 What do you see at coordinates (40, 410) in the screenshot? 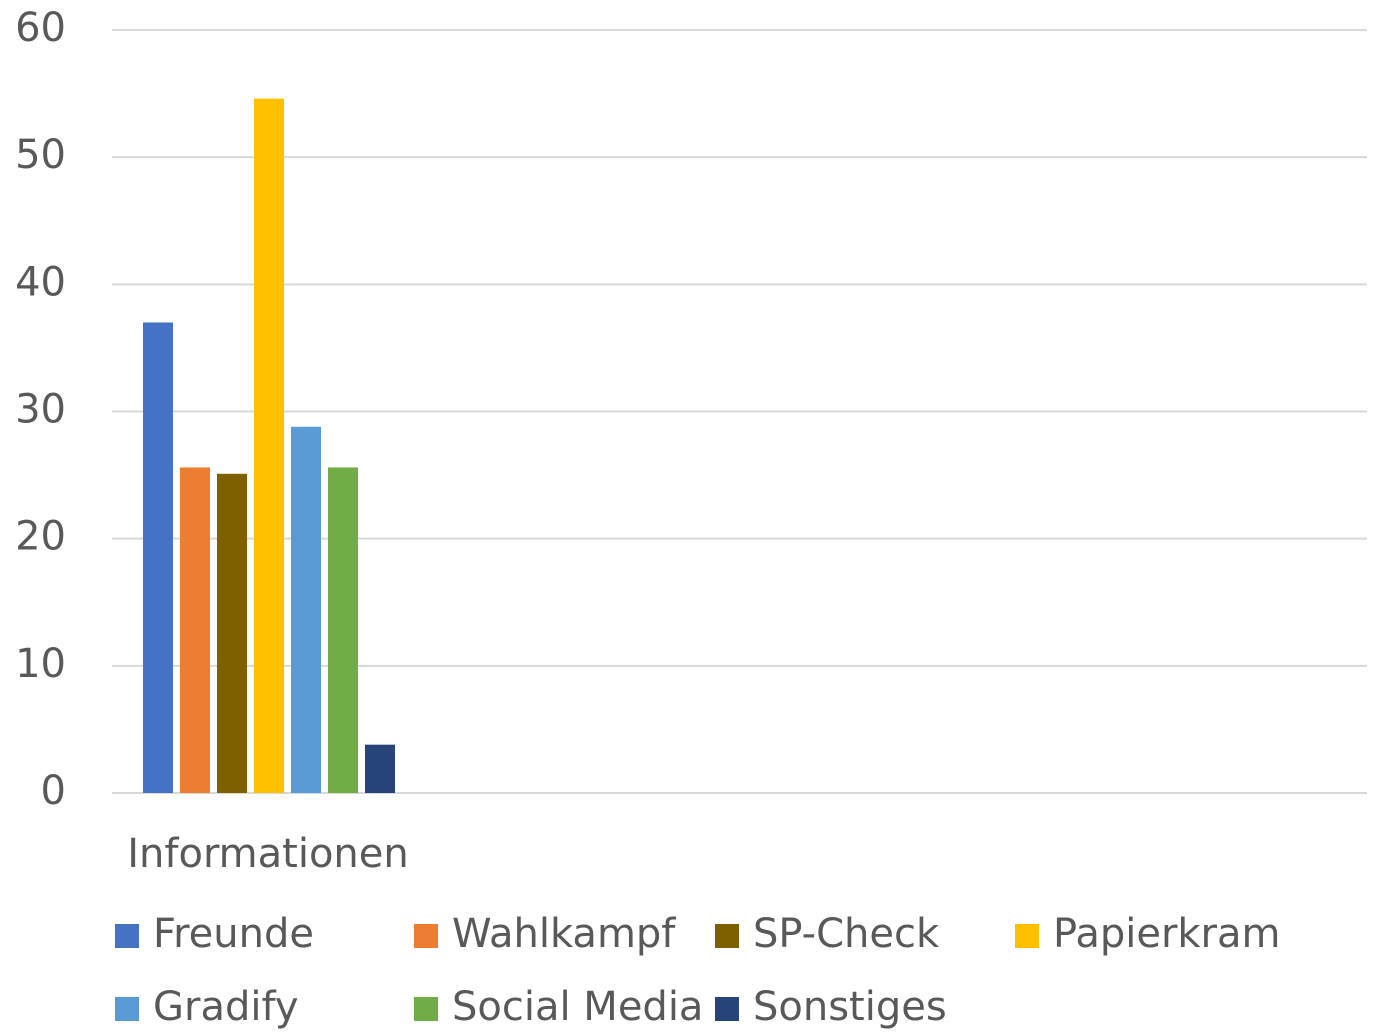
I see `y-tick-label: 30` at bounding box center [40, 410].